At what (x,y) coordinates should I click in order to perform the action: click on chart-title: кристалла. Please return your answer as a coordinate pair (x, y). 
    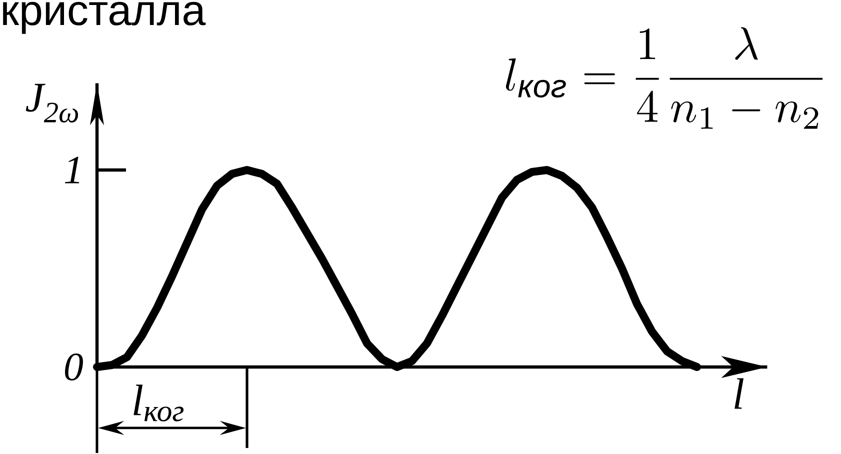
    Looking at the image, I should click on (104, 18).